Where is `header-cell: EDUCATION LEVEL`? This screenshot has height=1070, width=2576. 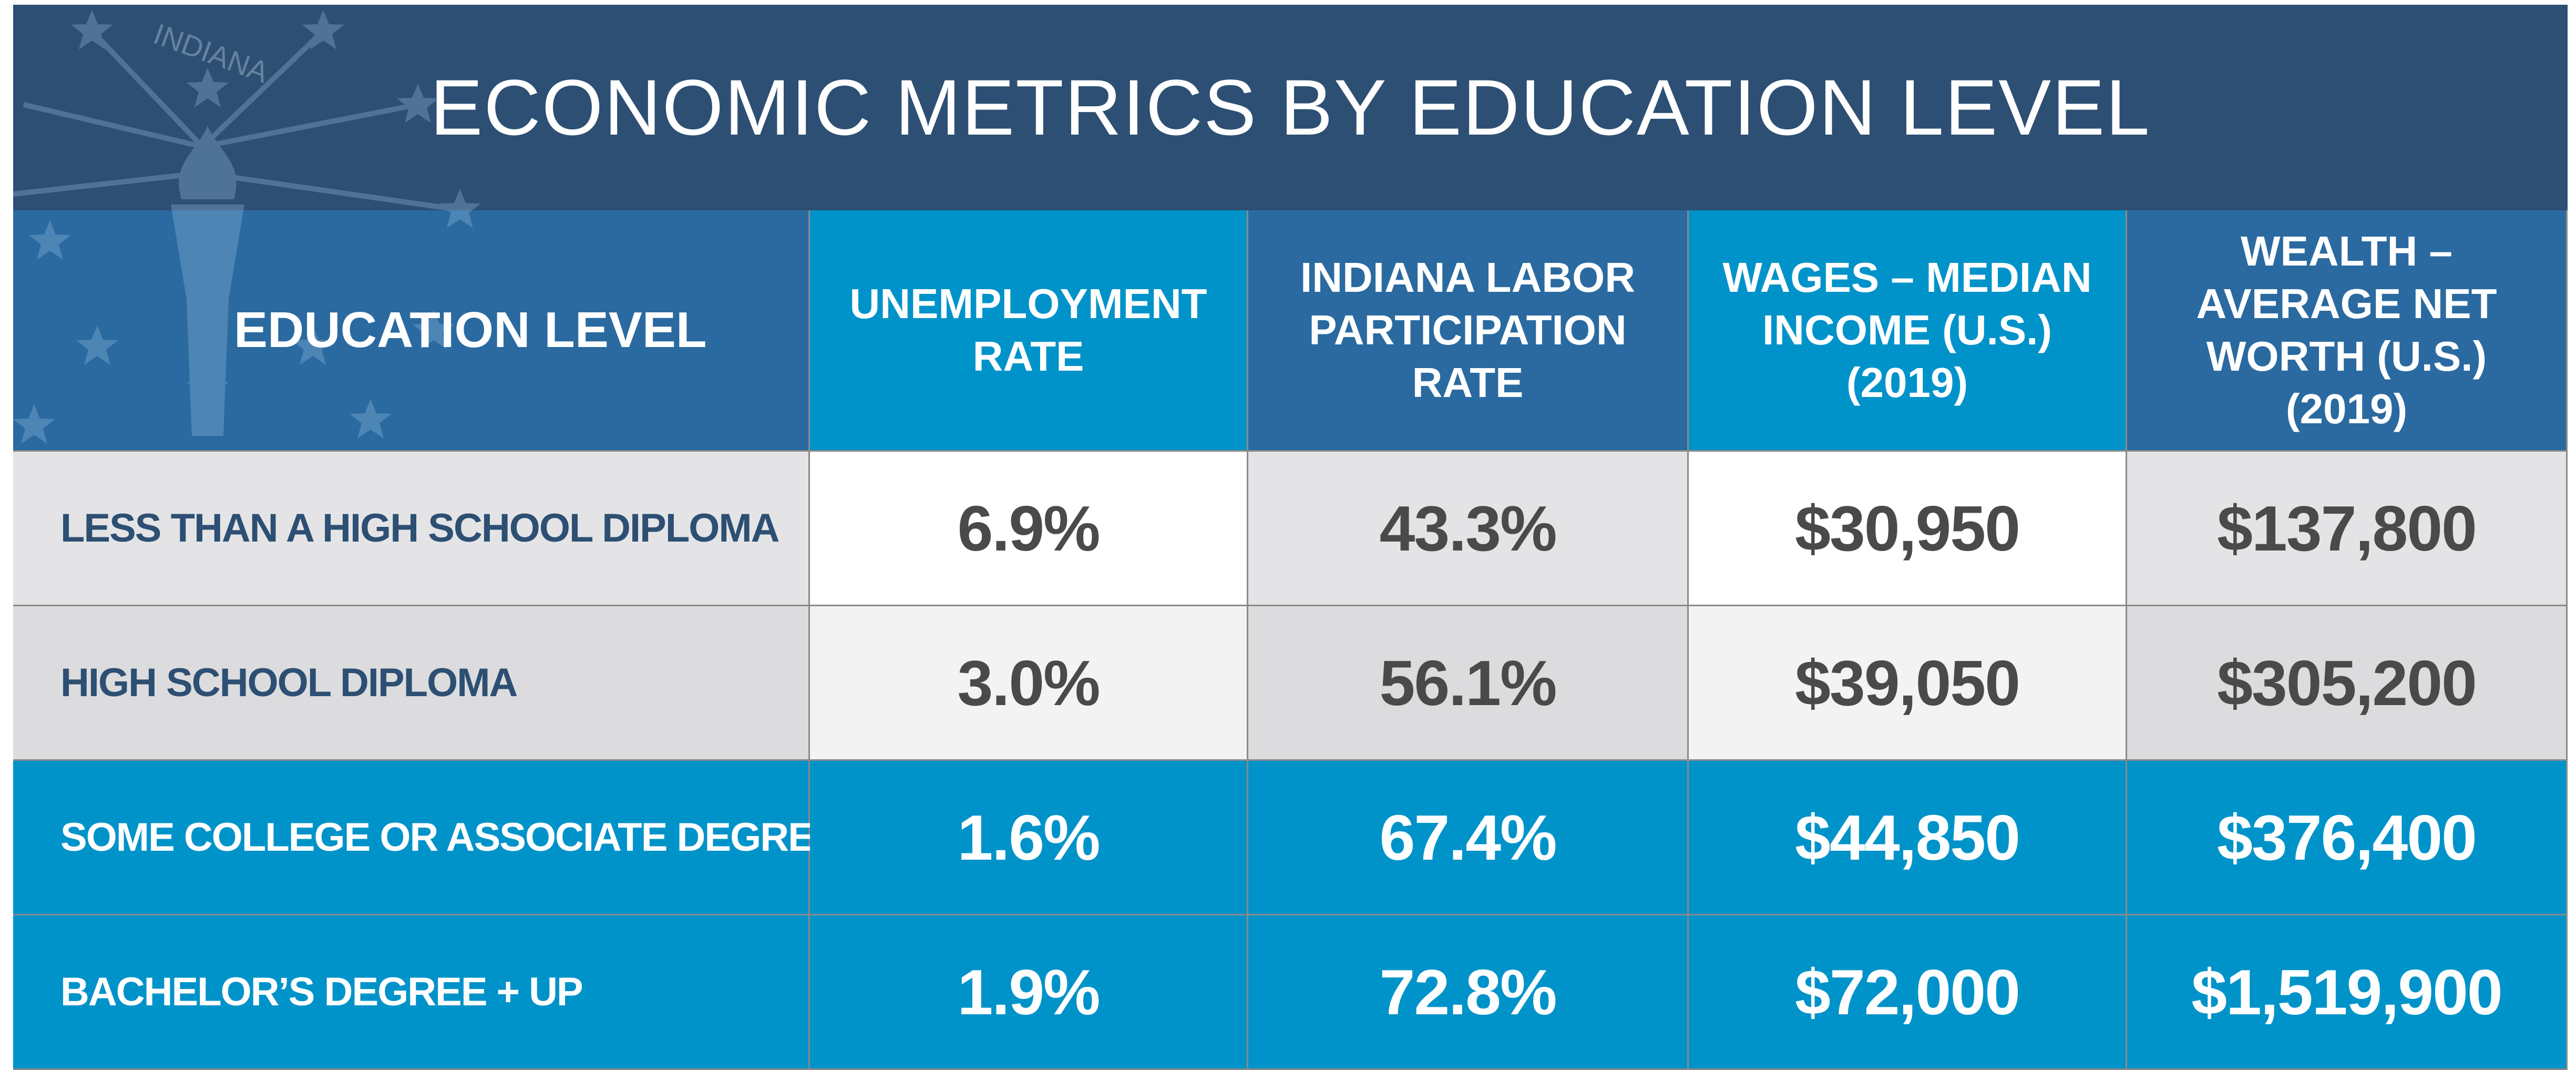 header-cell: EDUCATION LEVEL is located at coordinates (411, 331).